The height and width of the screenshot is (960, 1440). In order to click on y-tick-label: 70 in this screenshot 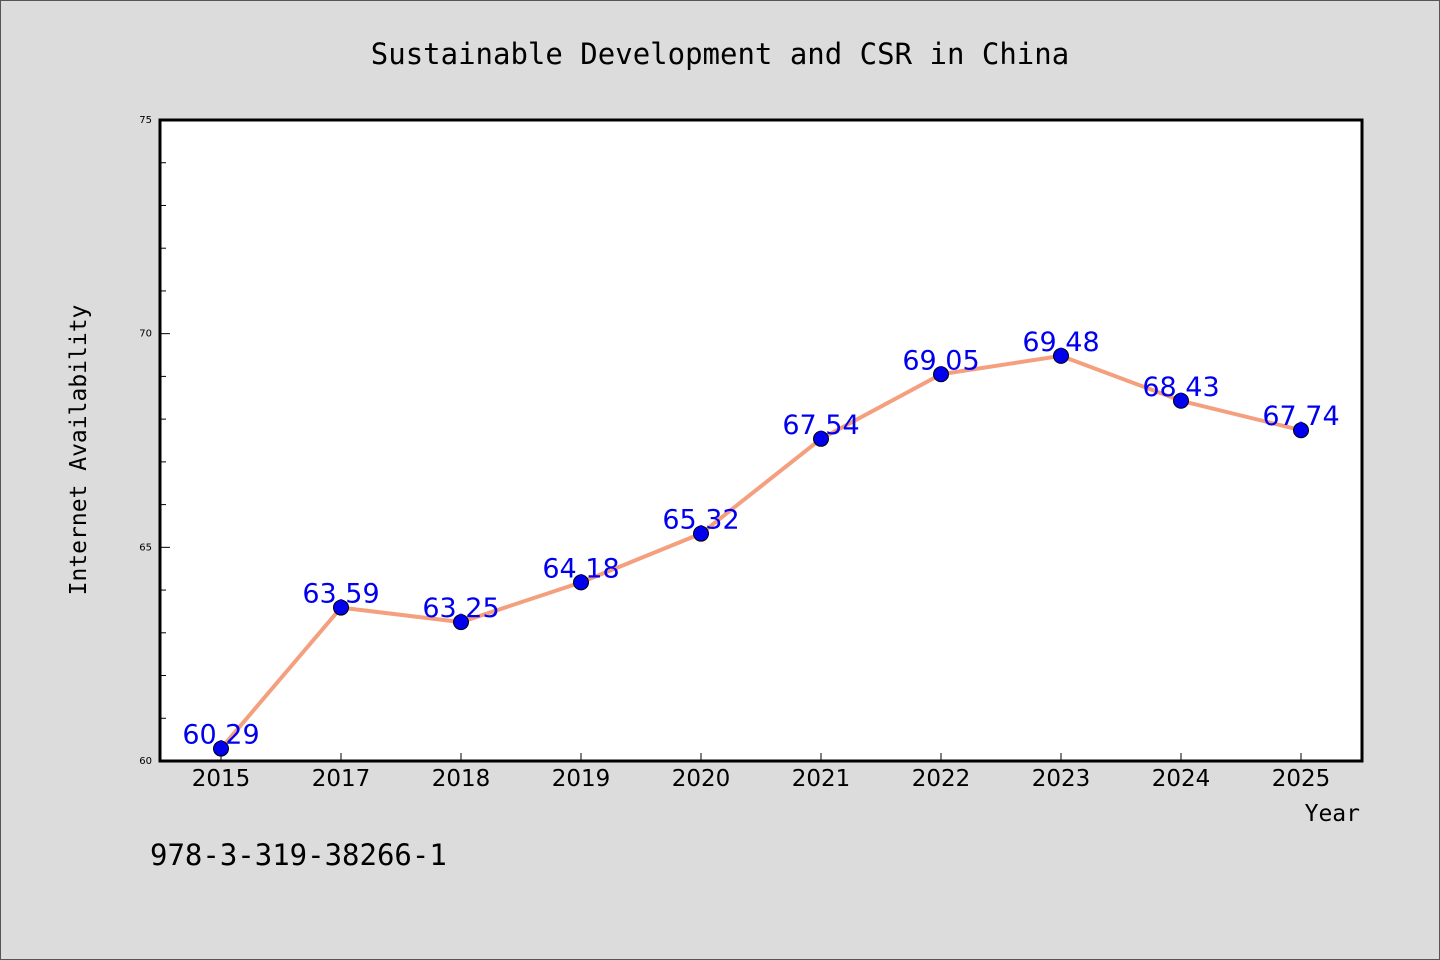, I will do `click(145, 334)`.